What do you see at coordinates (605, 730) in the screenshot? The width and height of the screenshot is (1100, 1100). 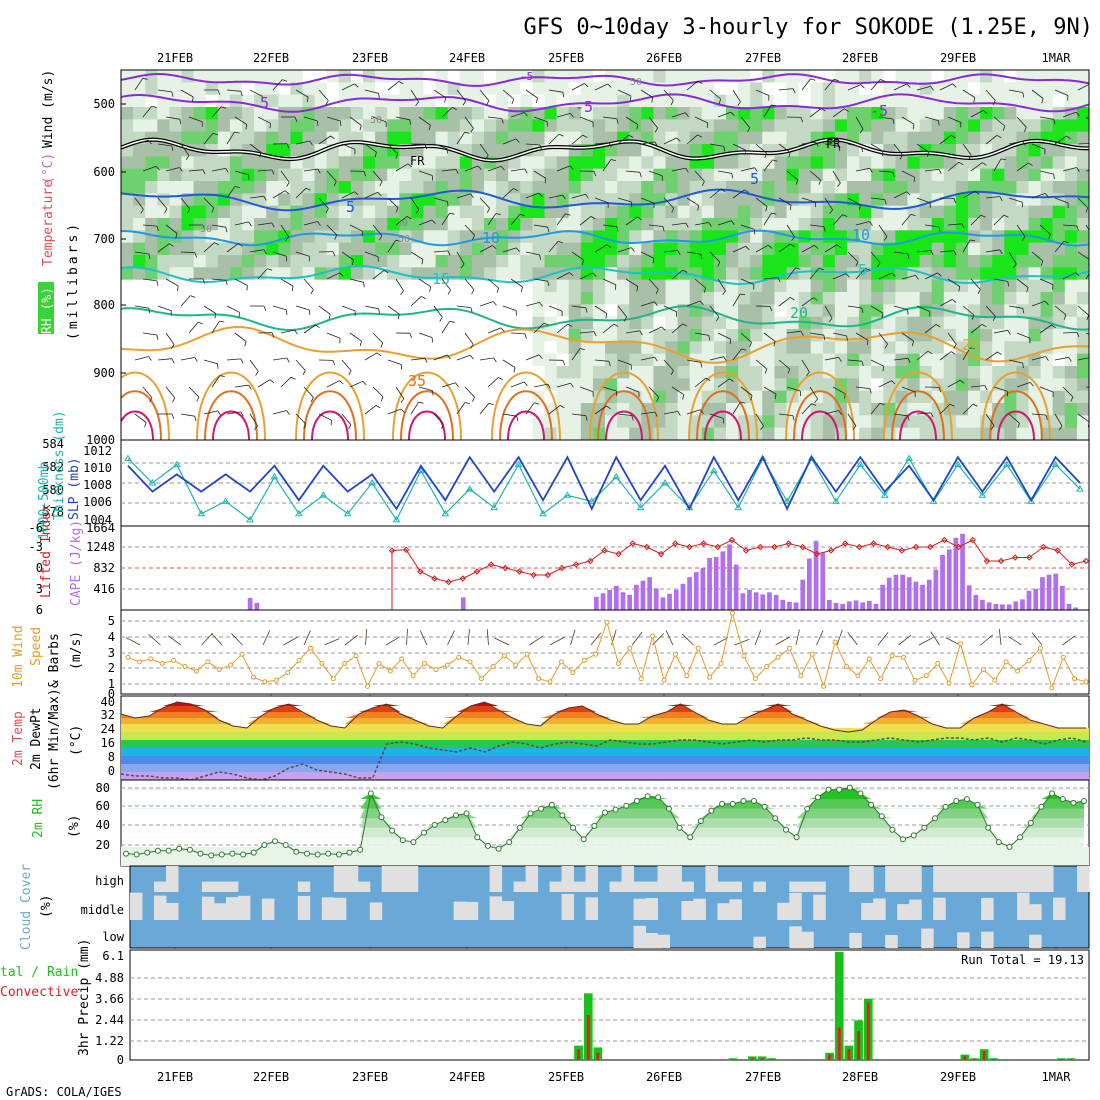 I see `temperature-band` at bounding box center [605, 730].